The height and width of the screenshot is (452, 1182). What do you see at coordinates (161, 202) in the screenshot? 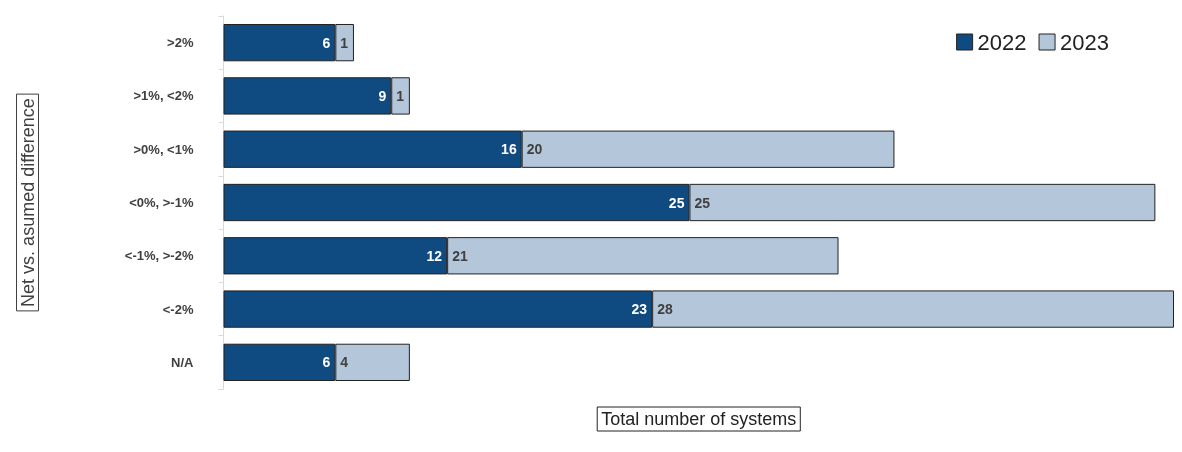
I see `y-tick-label: <0%, >-1%` at bounding box center [161, 202].